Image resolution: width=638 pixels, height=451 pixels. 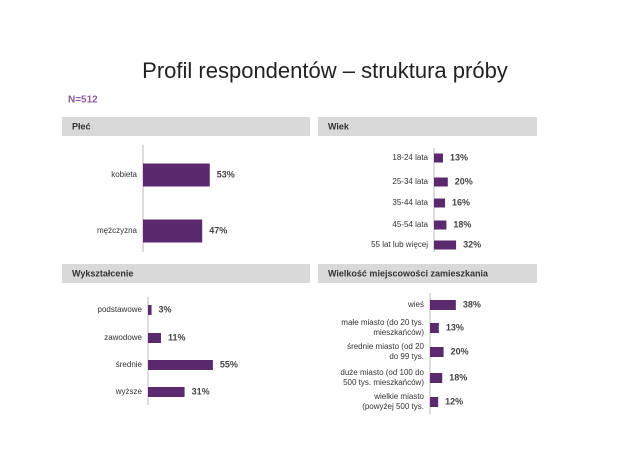 I want to click on value-label: 32%, so click(x=472, y=244).